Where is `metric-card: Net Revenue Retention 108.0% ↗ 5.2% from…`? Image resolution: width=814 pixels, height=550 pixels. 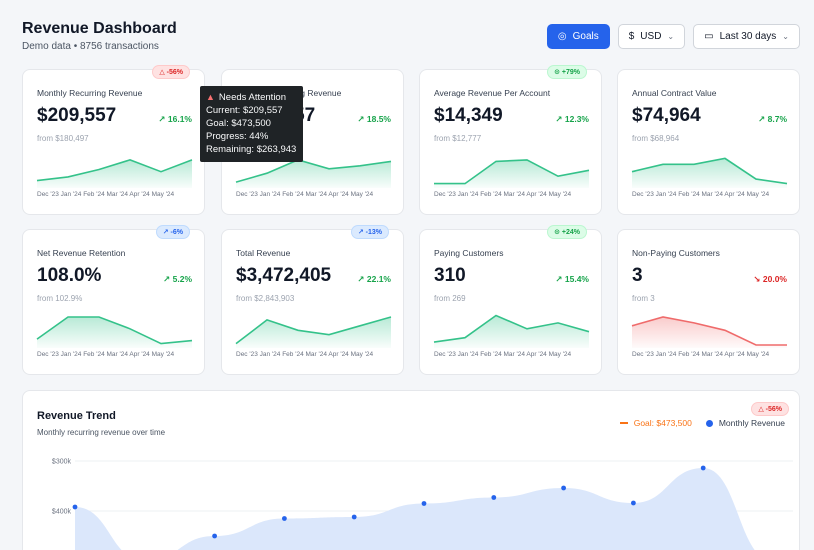 metric-card: Net Revenue Retention 108.0% ↗ 5.2% from… is located at coordinates (113, 300).